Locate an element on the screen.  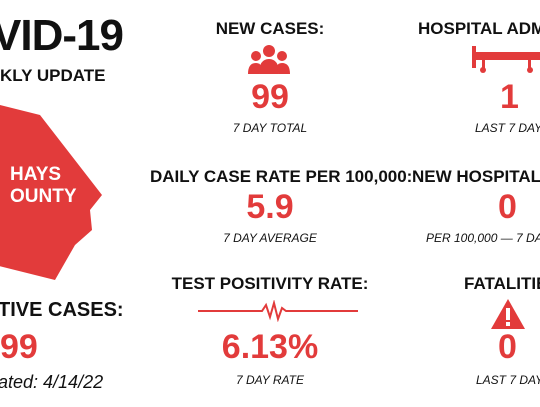
page-subtitle: KLY UPDATE is located at coordinates (53, 75).